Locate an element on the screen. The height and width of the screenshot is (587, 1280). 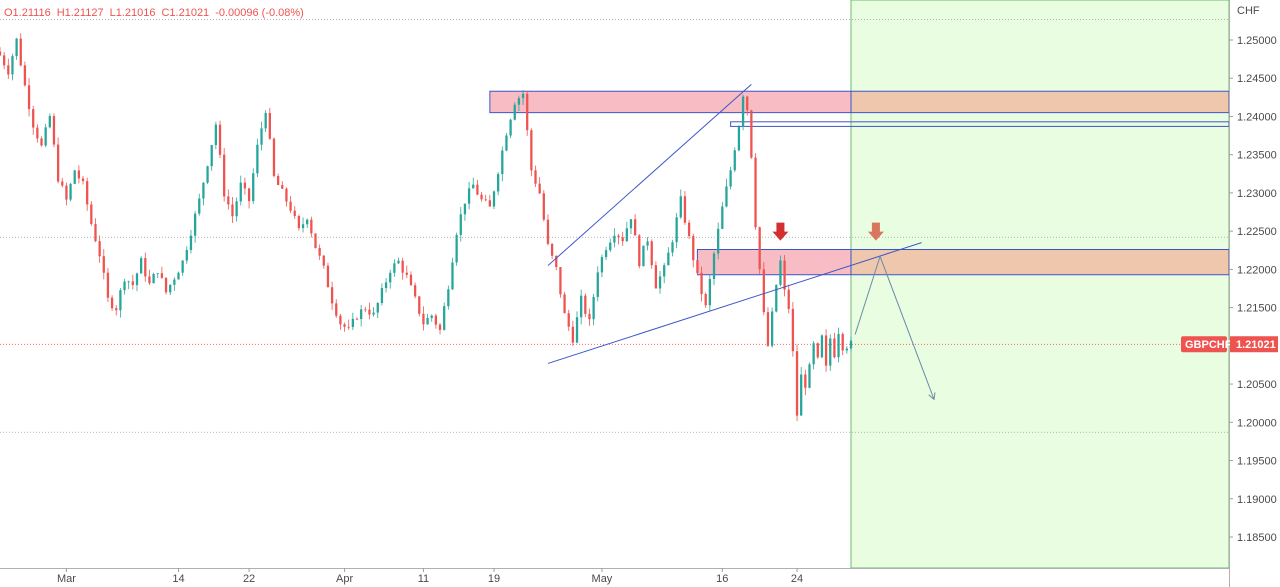
time-axis: Mar 14 22 Apr 11 19 May 16 24 is located at coordinates (430, 576).